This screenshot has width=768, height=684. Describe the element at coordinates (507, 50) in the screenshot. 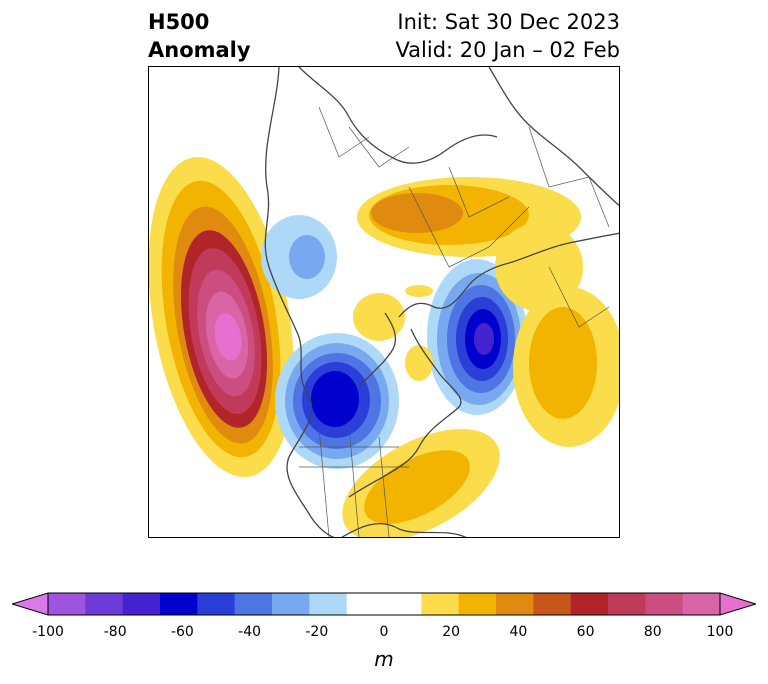

I see `valid-date: Valid: 20 Jan – 02 Feb` at that location.